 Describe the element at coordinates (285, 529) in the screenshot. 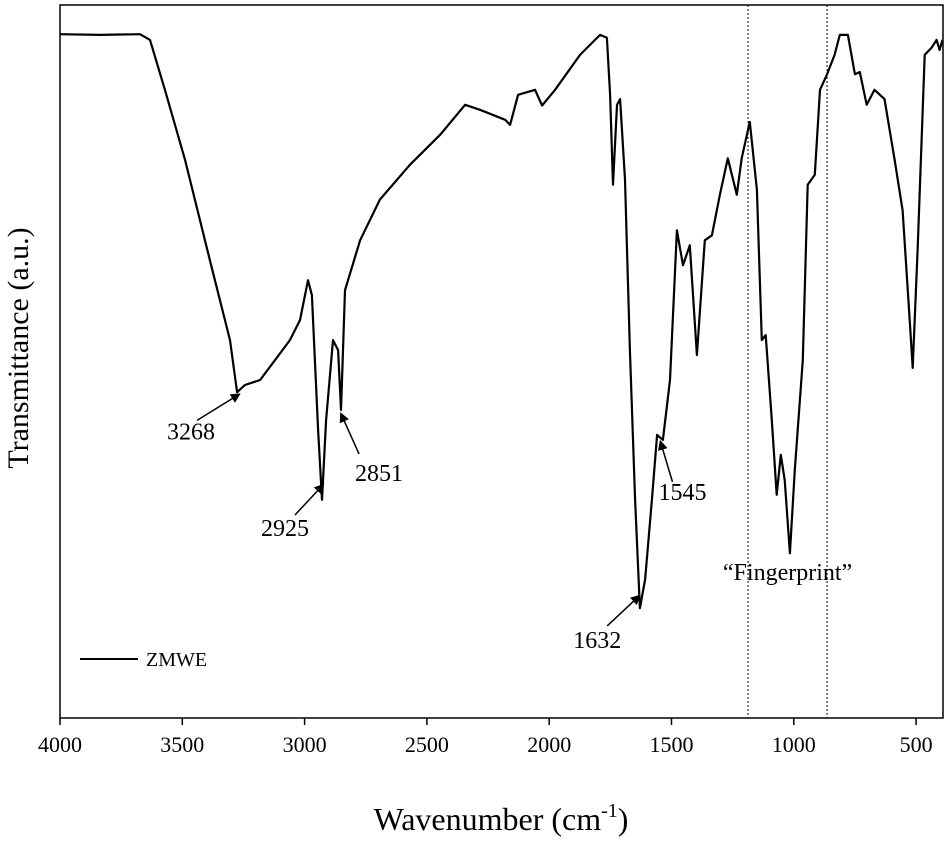

I see `annotation-label: 2925` at that location.